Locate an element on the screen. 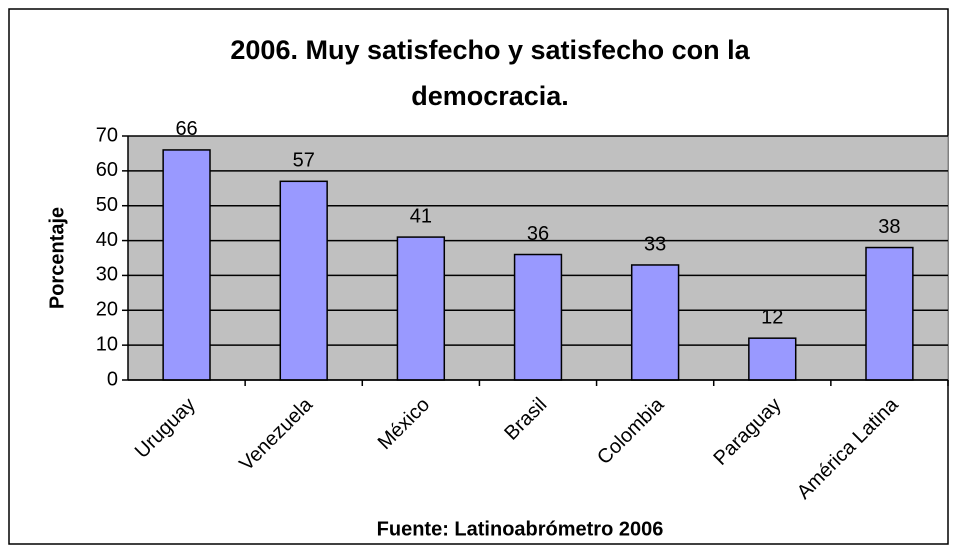 The image size is (957, 554). y-axis-label: Porcentaje is located at coordinates (57, 258).